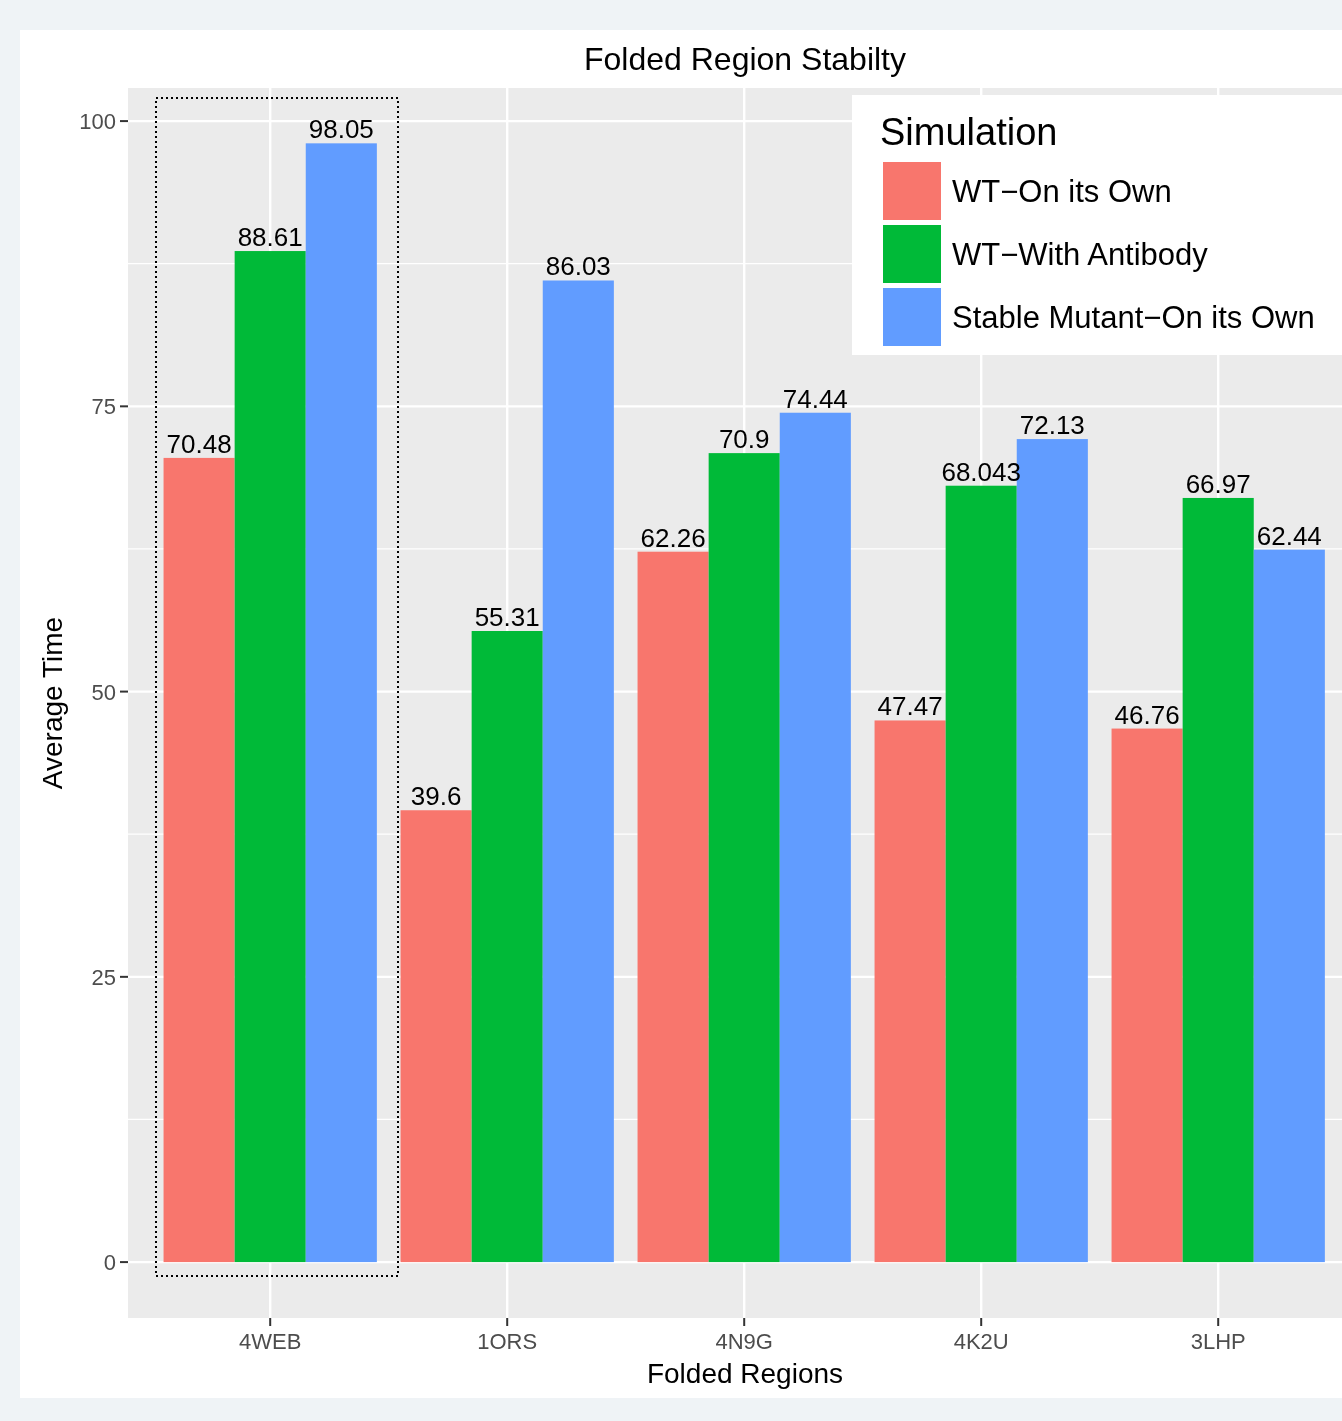 The image size is (1342, 1421). I want to click on y-tick-label: 100, so click(97, 122).